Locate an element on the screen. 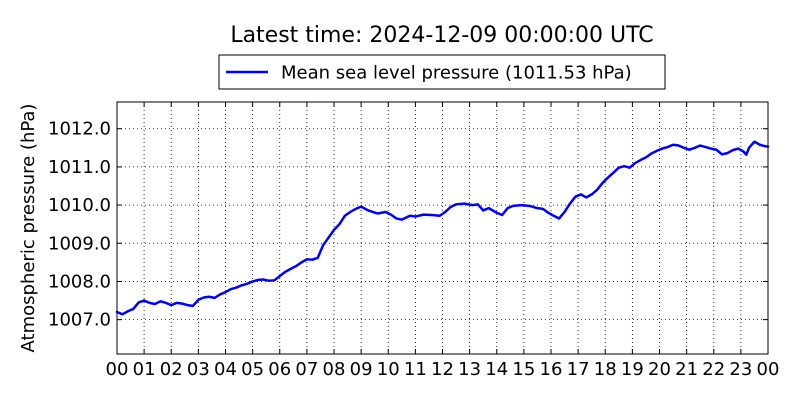  x-tick-label: 22 is located at coordinates (713, 369).